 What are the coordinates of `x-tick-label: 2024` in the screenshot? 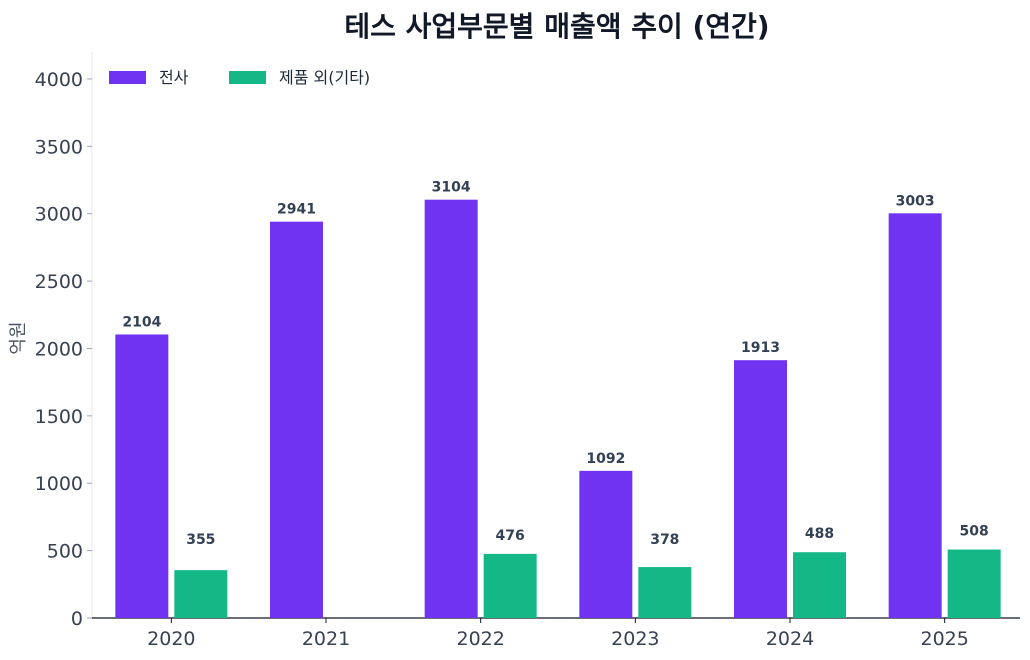 It's located at (790, 639).